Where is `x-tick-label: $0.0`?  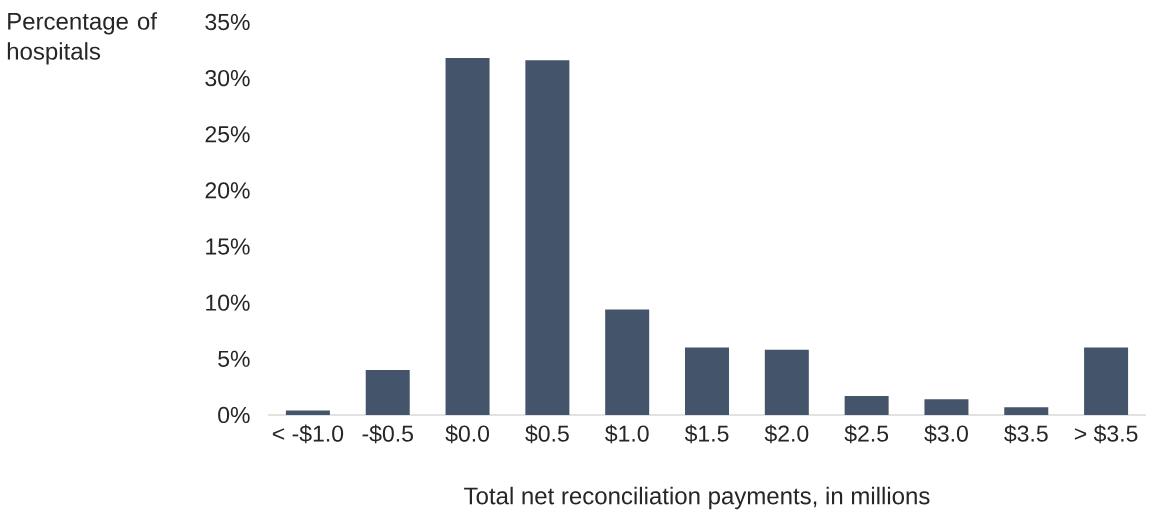 x-tick-label: $0.0 is located at coordinates (467, 434).